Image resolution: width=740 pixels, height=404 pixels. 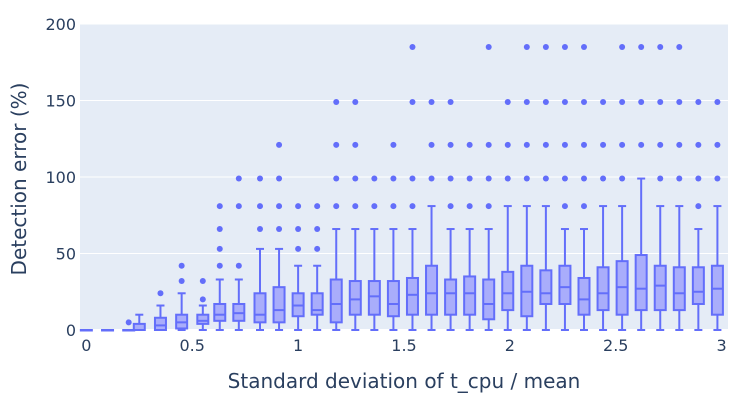 I want to click on x-tick-label: 1.5, so click(x=403, y=345).